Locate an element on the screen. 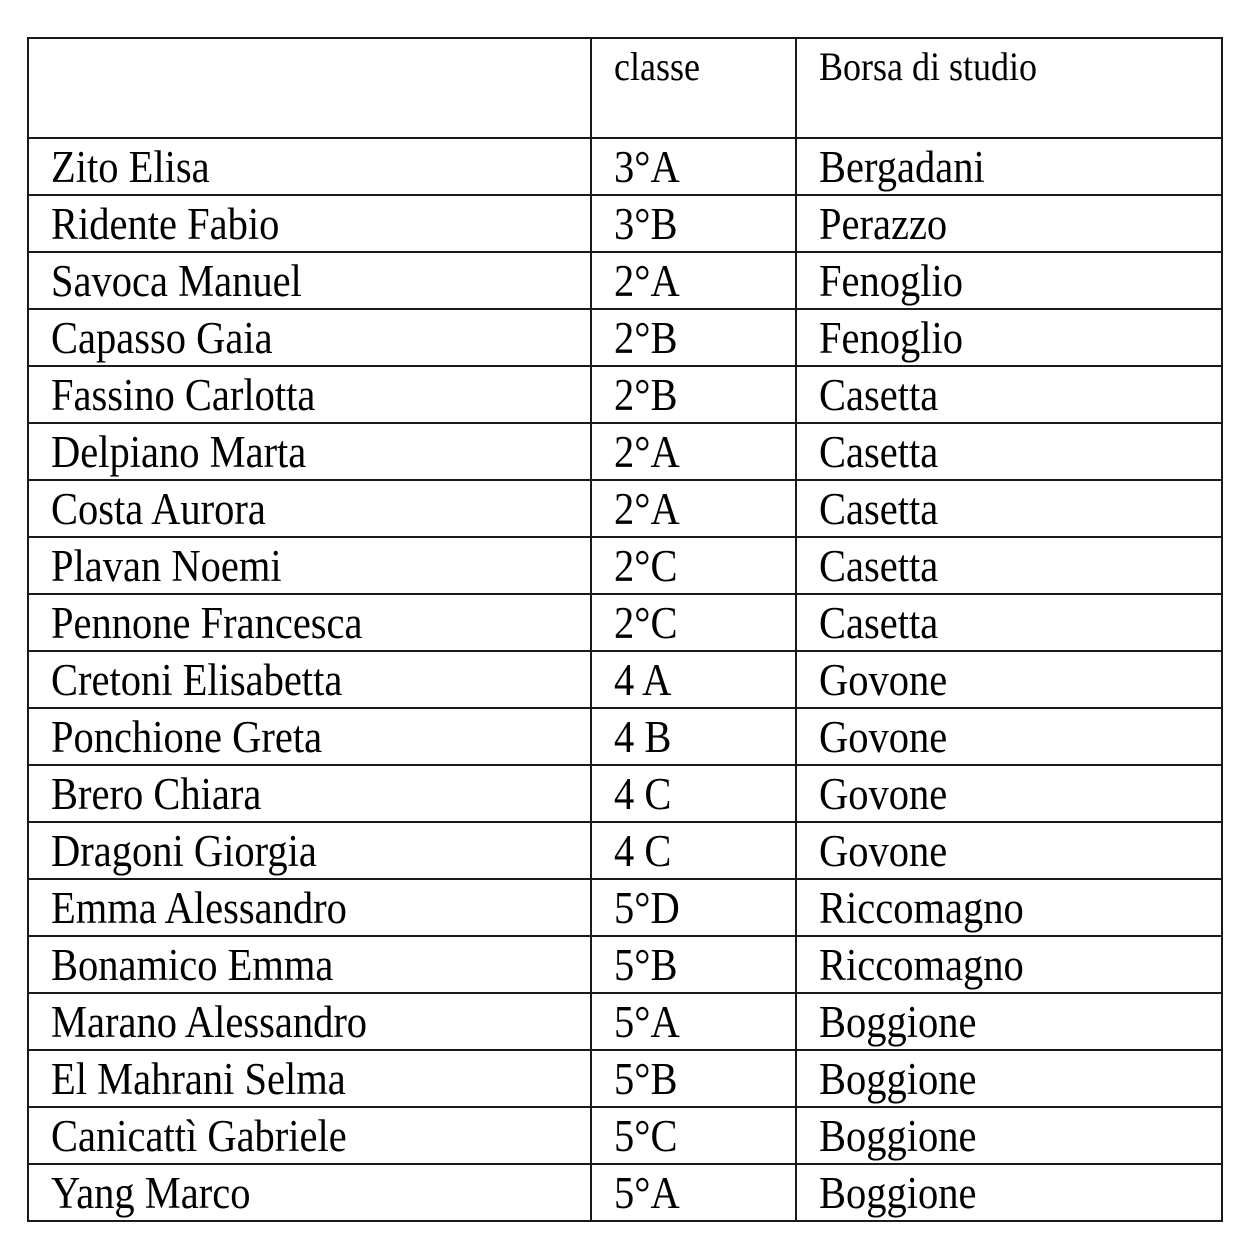 Image resolution: width=1260 pixels, height=1244 pixels. student-name-cell: Canicattì Gabriele is located at coordinates (309, 1135).